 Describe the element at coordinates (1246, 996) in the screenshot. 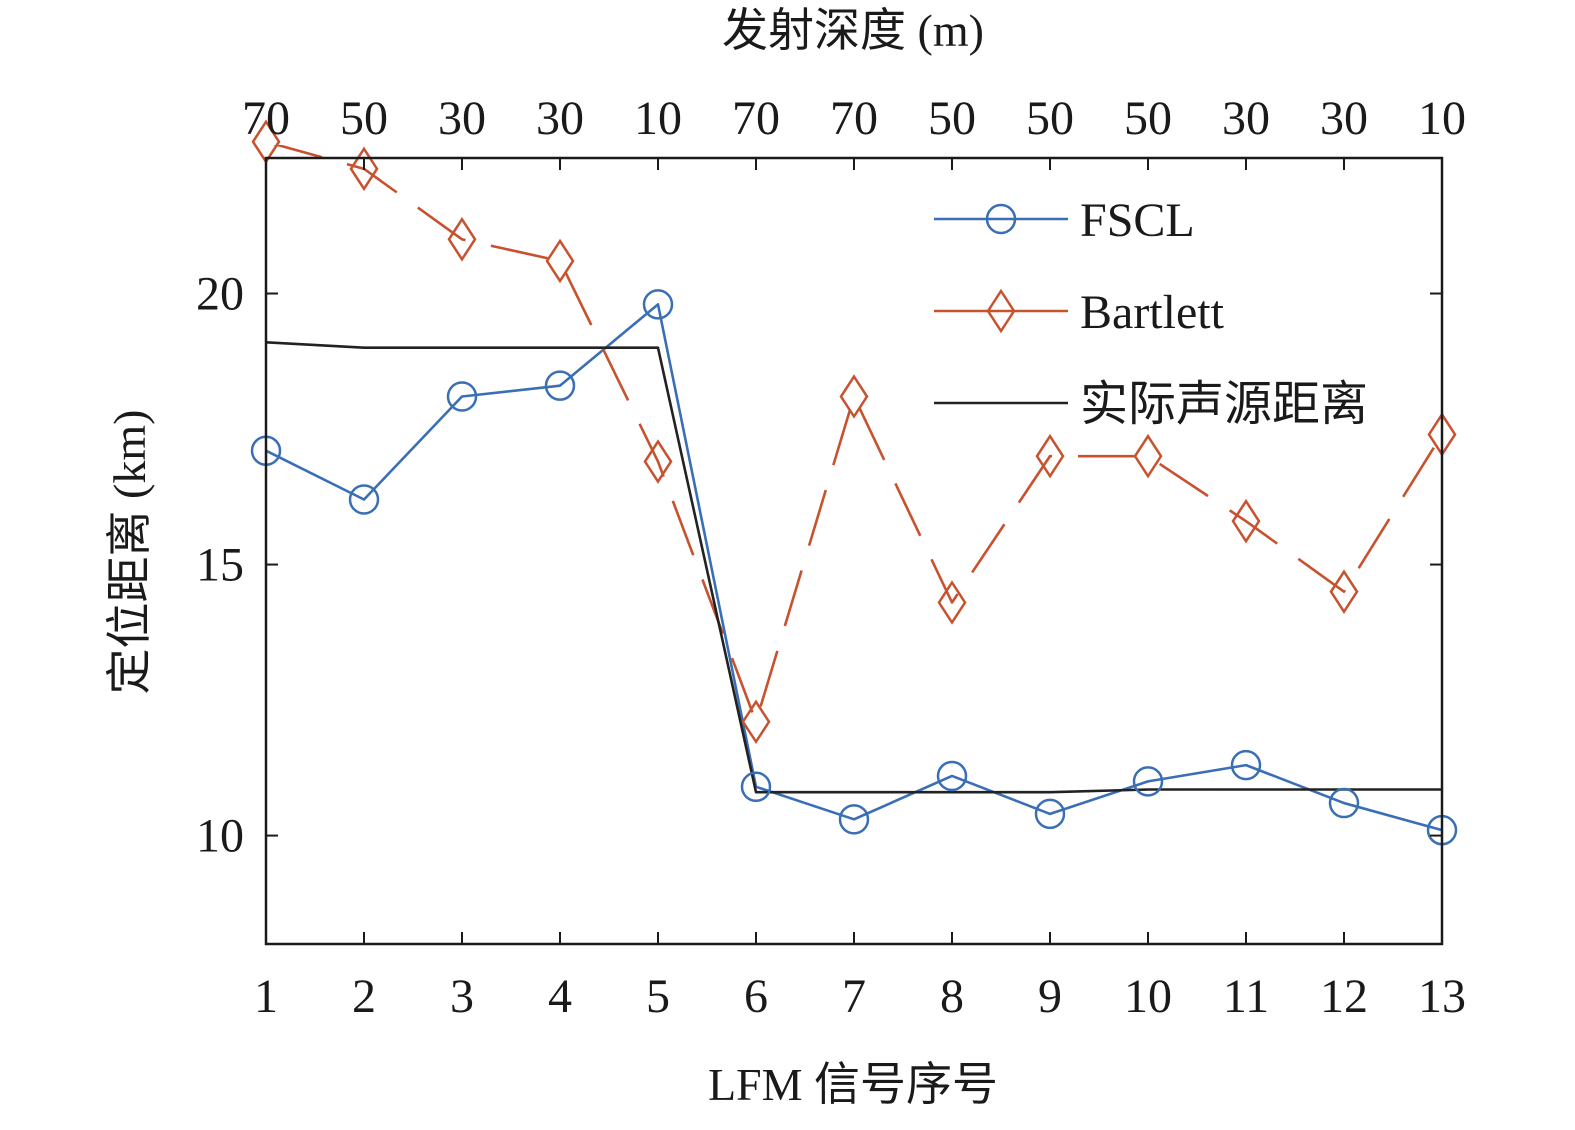

I see `x-tick-label: 11` at that location.